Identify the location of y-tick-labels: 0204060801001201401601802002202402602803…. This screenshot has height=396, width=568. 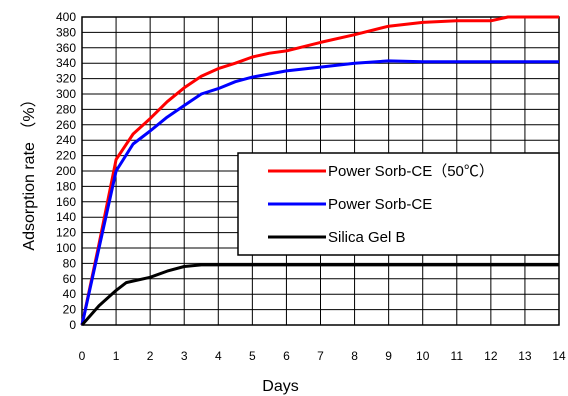
(66, 171).